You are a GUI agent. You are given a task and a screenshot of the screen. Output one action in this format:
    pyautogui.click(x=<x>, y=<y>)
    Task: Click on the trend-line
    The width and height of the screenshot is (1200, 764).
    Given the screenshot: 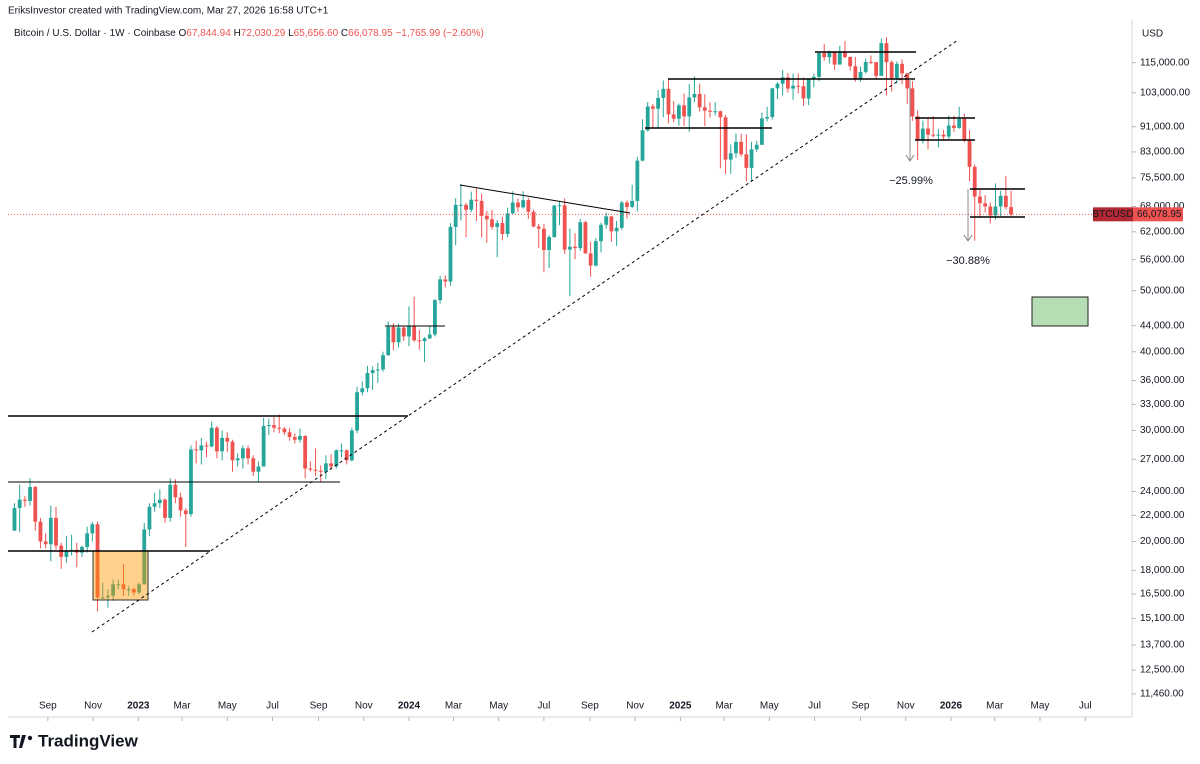 What is the action you would take?
    pyautogui.click(x=545, y=199)
    